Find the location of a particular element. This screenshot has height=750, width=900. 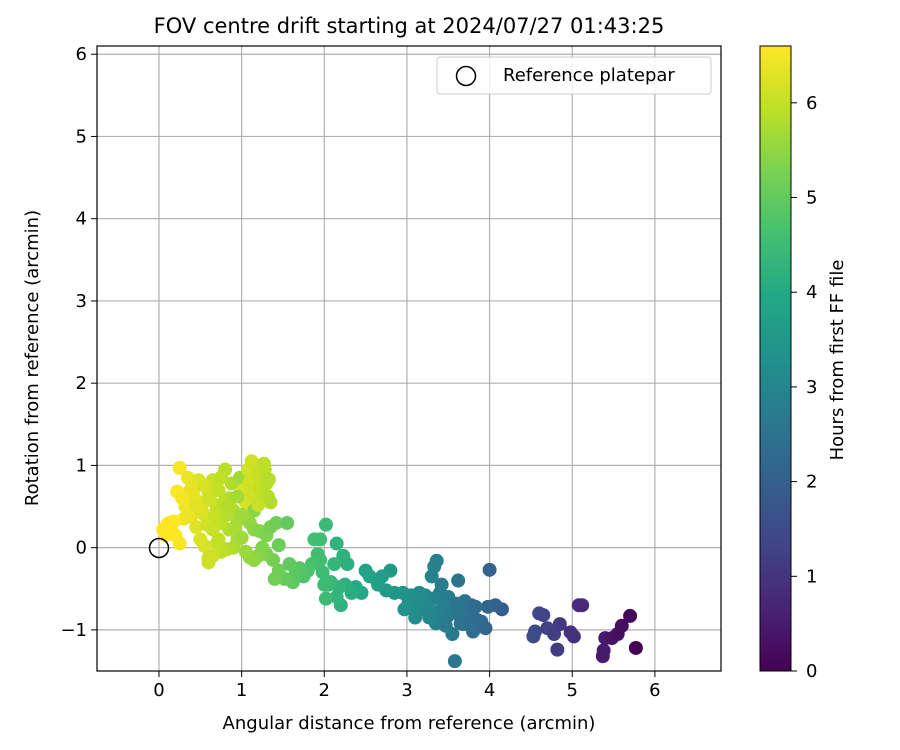

y-tick-label: 6 is located at coordinates (81, 54).